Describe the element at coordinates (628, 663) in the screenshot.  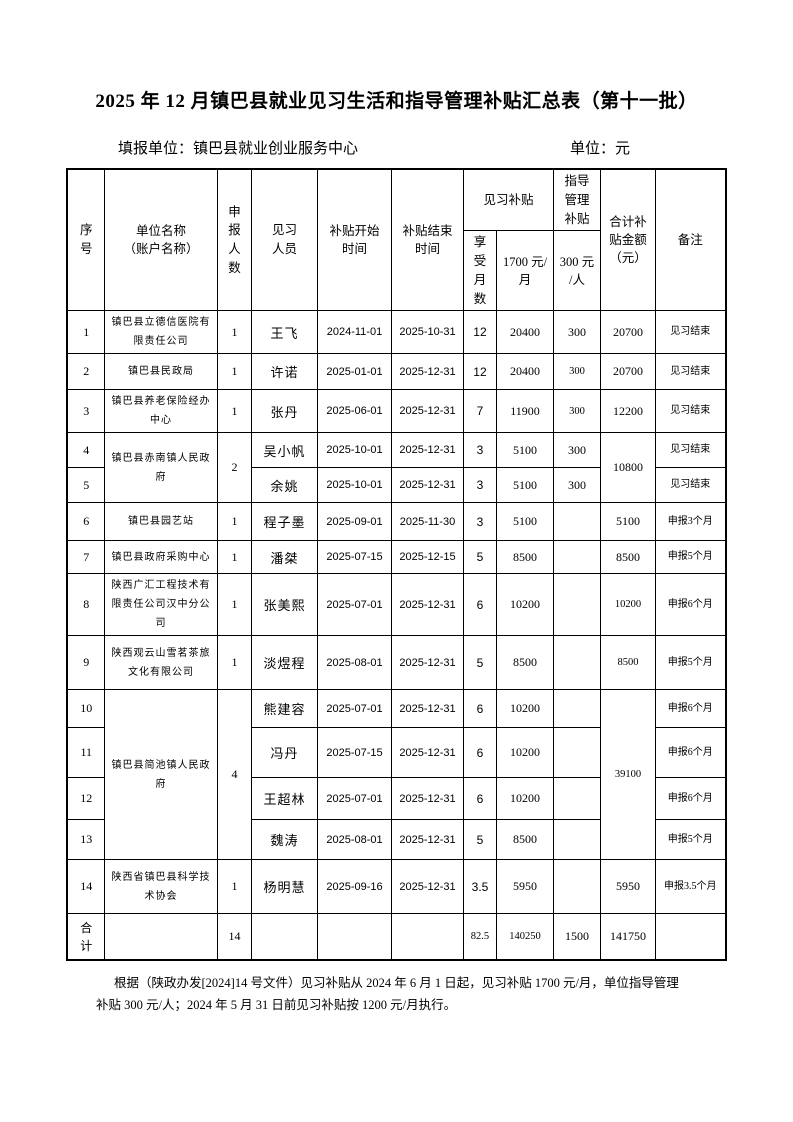
I see `cell-total: 8500` at that location.